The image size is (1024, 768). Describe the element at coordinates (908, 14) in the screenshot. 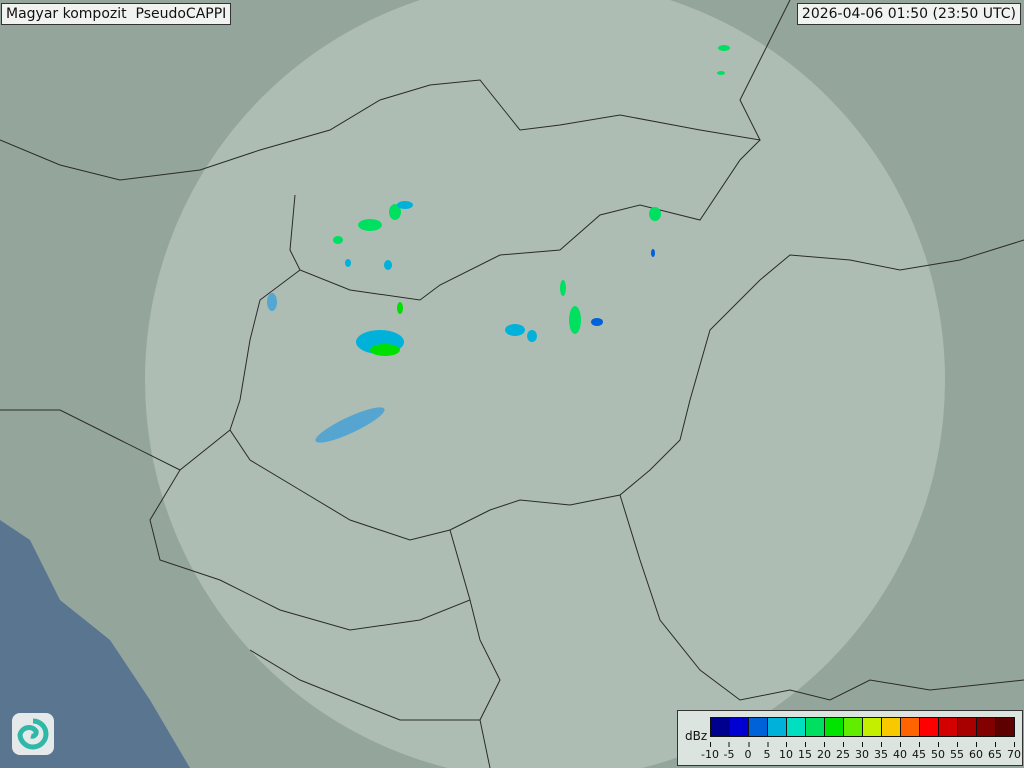

I see `timestamp-label: 2026-04-06 01:50 (23:50 UTC)` at that location.